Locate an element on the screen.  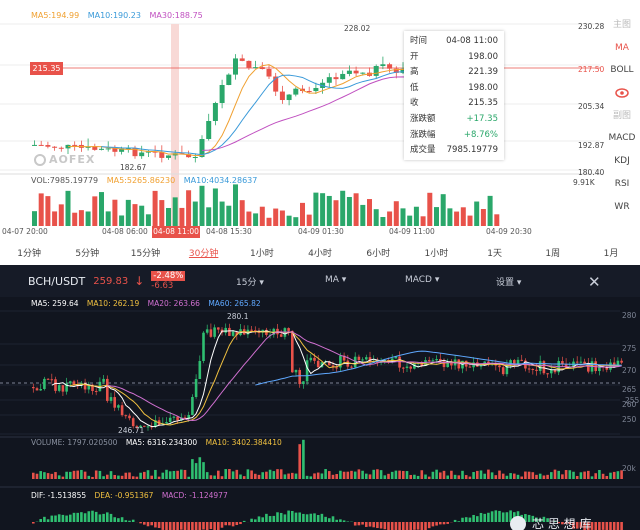
side-kdj: KDJ is located at coordinates (622, 161).